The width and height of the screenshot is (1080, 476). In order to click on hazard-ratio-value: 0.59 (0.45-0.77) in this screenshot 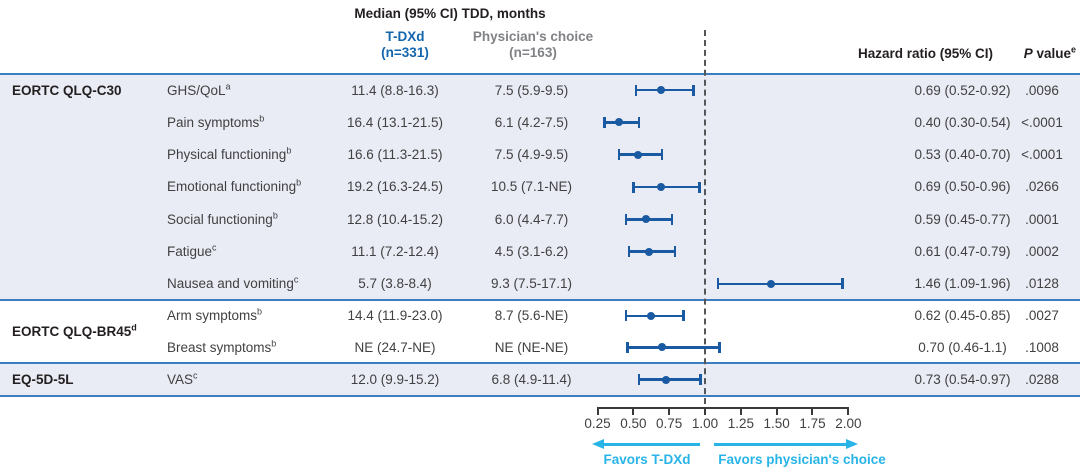, I will do `click(962, 219)`.